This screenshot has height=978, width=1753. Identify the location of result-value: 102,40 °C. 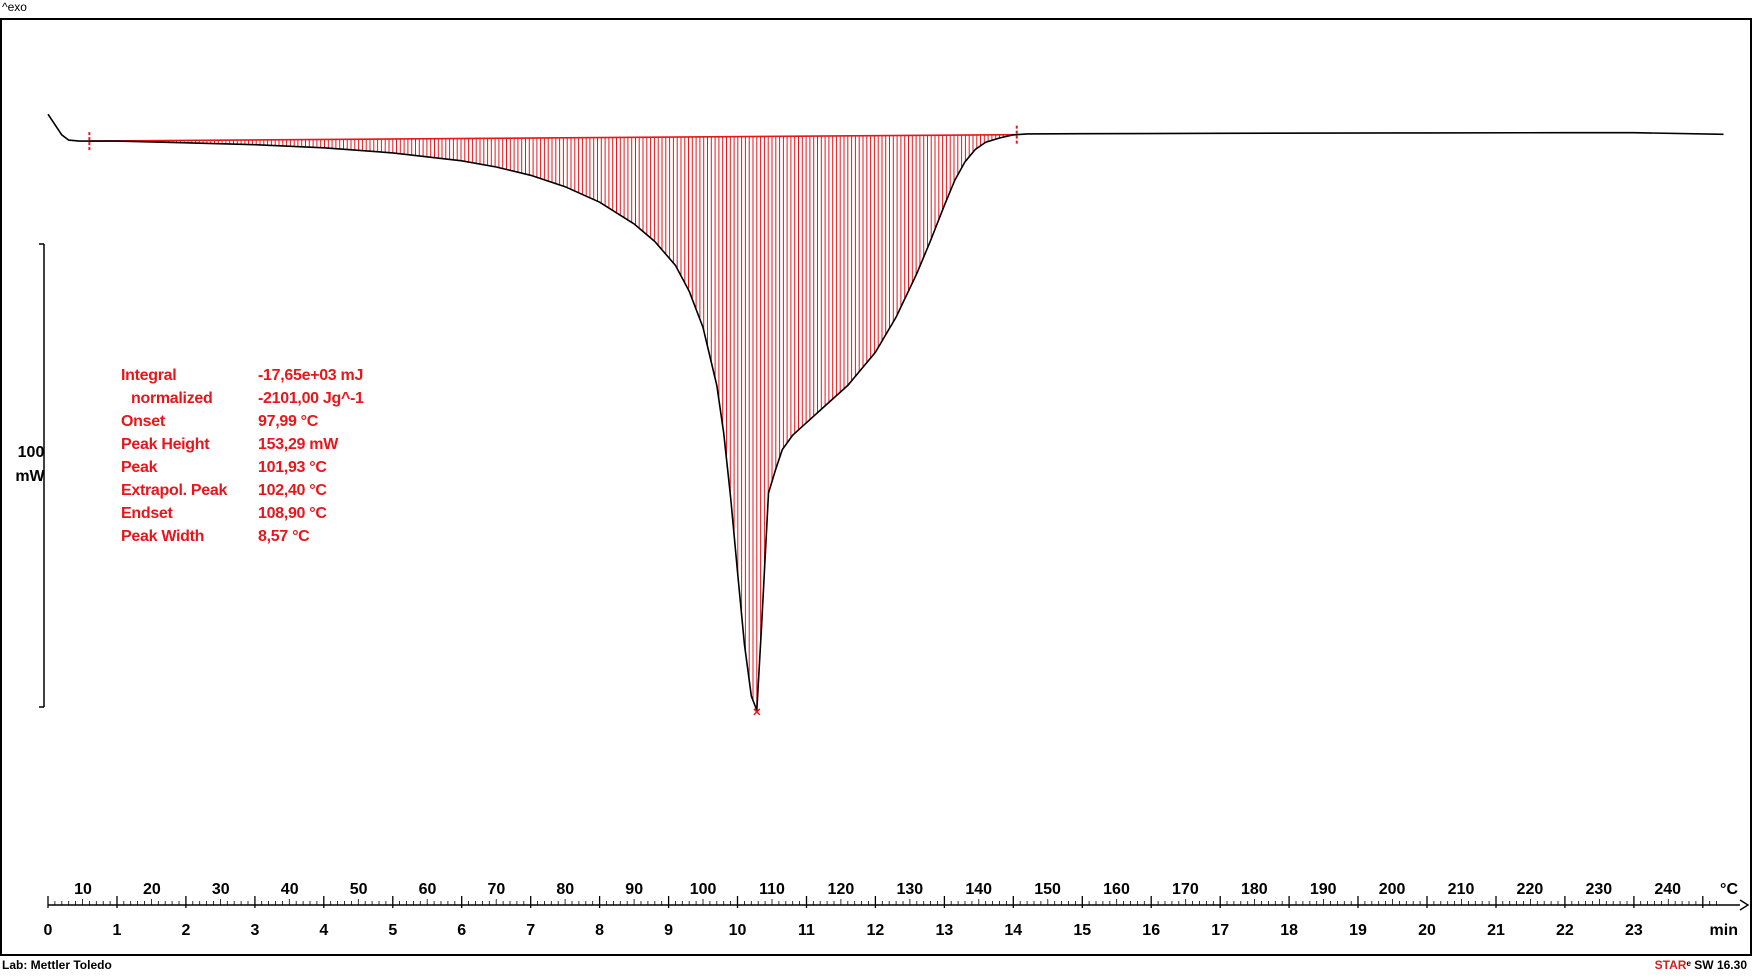
(292, 490).